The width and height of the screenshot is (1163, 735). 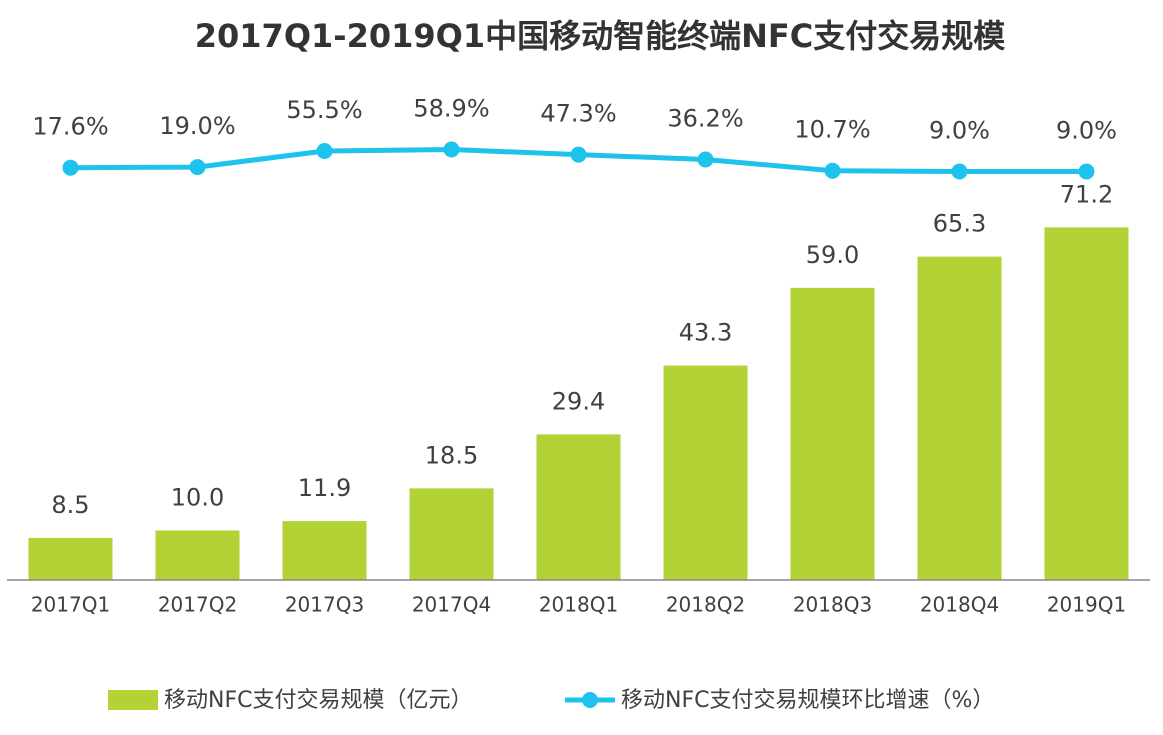 What do you see at coordinates (807, 700) in the screenshot?
I see `legend-label: 移动NFC支付交易规模环比增速（%）` at bounding box center [807, 700].